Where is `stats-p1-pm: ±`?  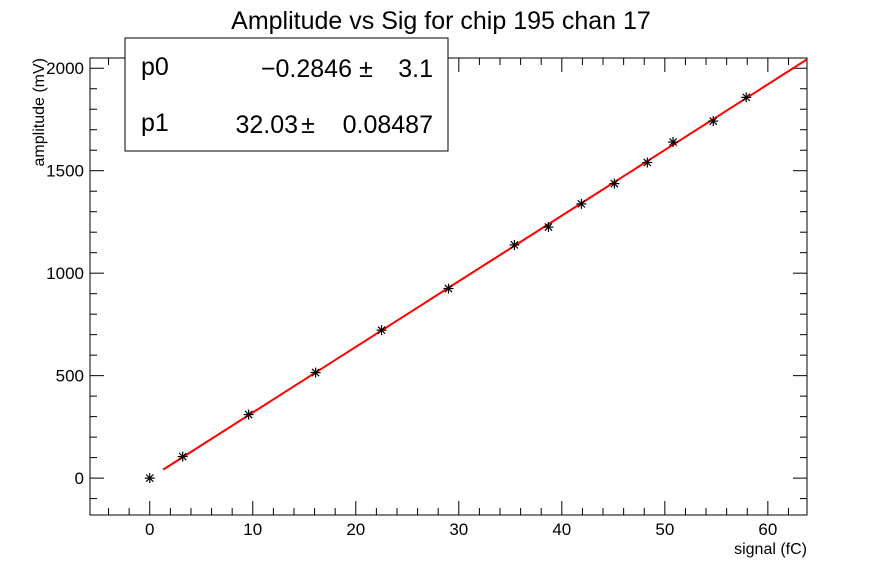
stats-p1-pm: ± is located at coordinates (308, 125).